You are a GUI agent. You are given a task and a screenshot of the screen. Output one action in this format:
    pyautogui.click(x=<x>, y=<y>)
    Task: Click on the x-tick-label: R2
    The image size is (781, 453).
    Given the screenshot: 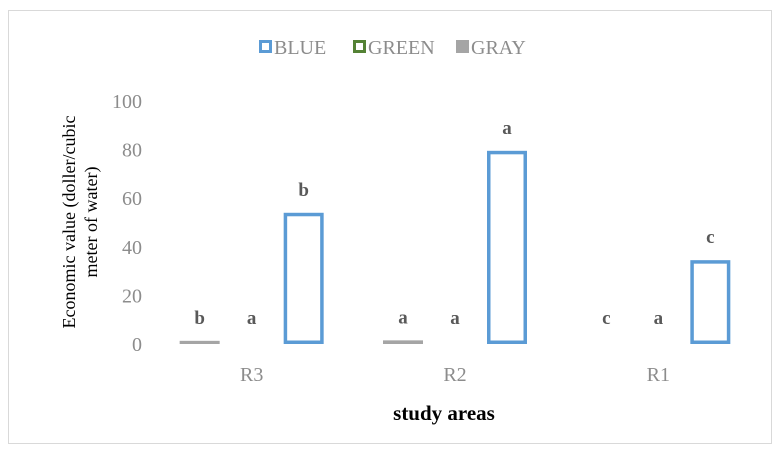 What is the action you would take?
    pyautogui.click(x=454, y=375)
    